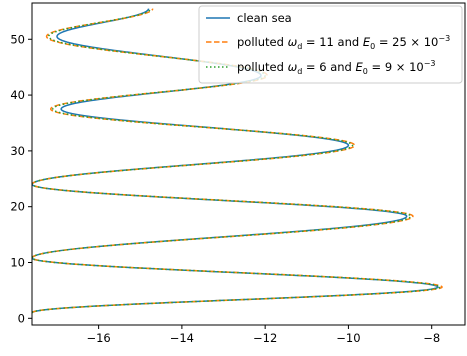 The width and height of the screenshot is (467, 356). Describe the element at coordinates (431, 338) in the screenshot. I see `x-tick-label: −8` at that location.